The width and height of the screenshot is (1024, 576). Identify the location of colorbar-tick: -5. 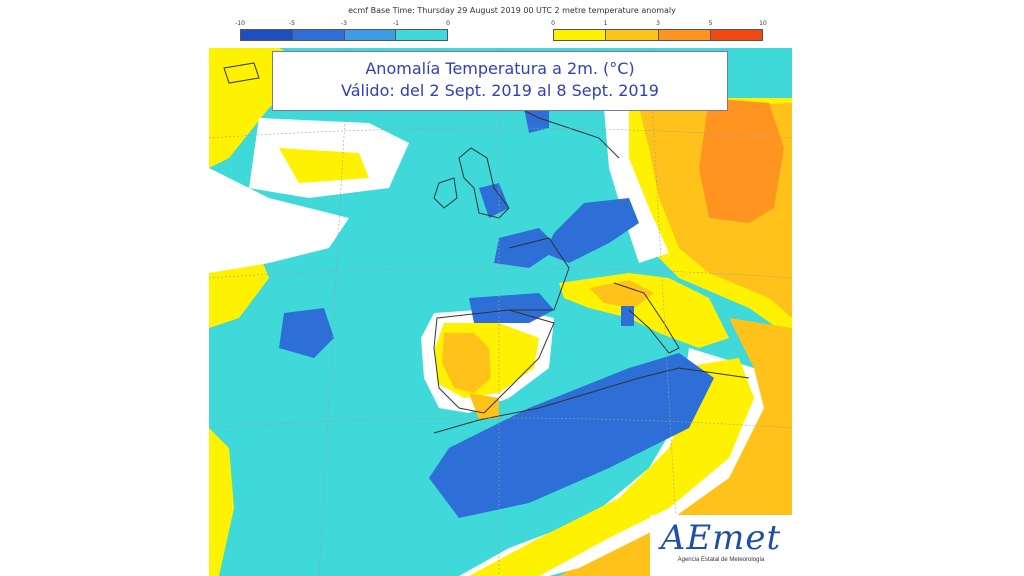
(292, 23).